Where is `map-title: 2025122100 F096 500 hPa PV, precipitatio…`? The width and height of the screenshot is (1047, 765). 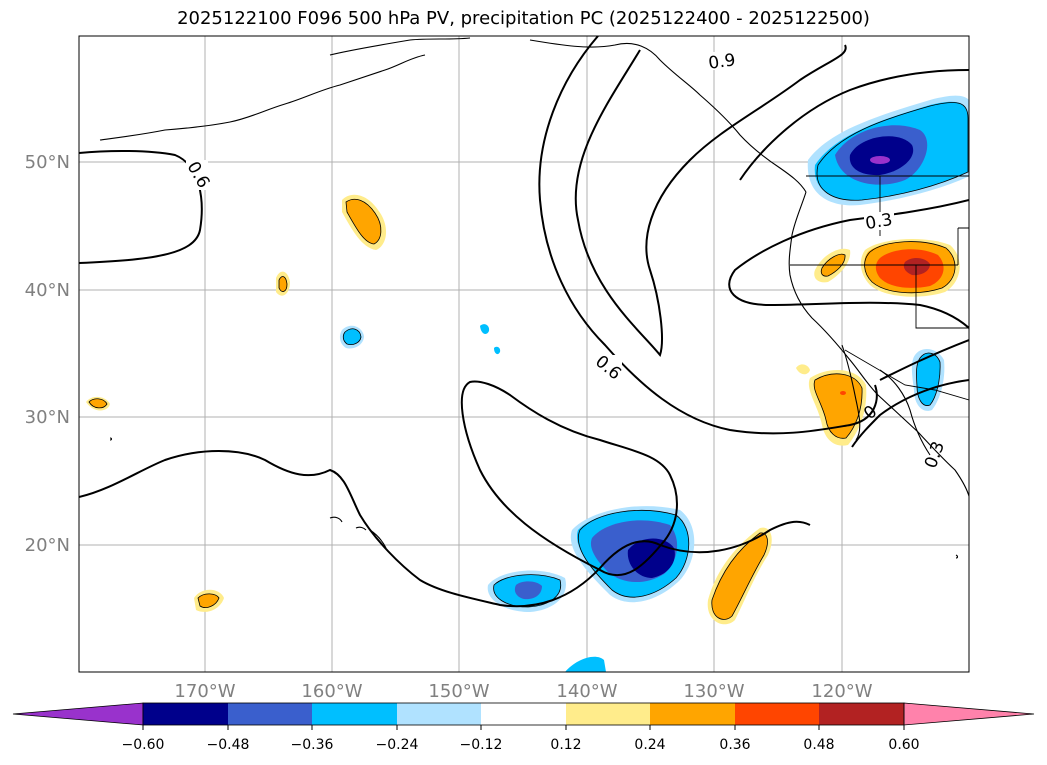 map-title: 2025122100 F096 500 hPa PV, precipitatio… is located at coordinates (523, 18).